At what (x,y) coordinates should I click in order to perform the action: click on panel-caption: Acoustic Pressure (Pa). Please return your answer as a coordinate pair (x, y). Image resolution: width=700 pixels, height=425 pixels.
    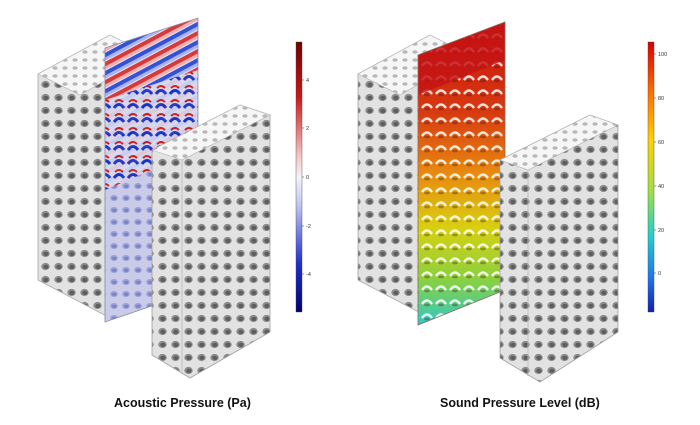
    Looking at the image, I should click on (182, 403).